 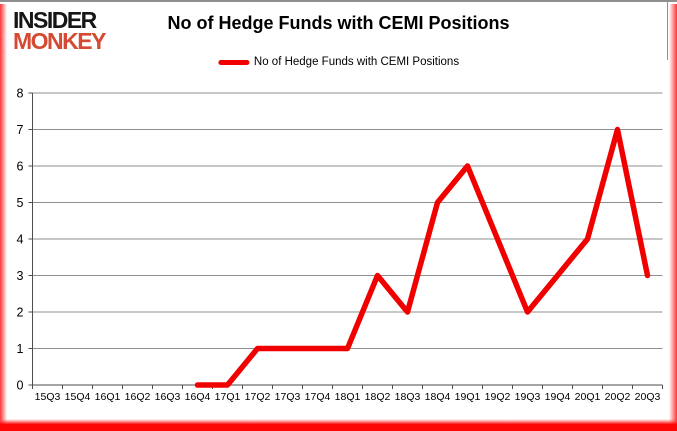 I want to click on x-tick-label: 15Q3, so click(x=48, y=397).